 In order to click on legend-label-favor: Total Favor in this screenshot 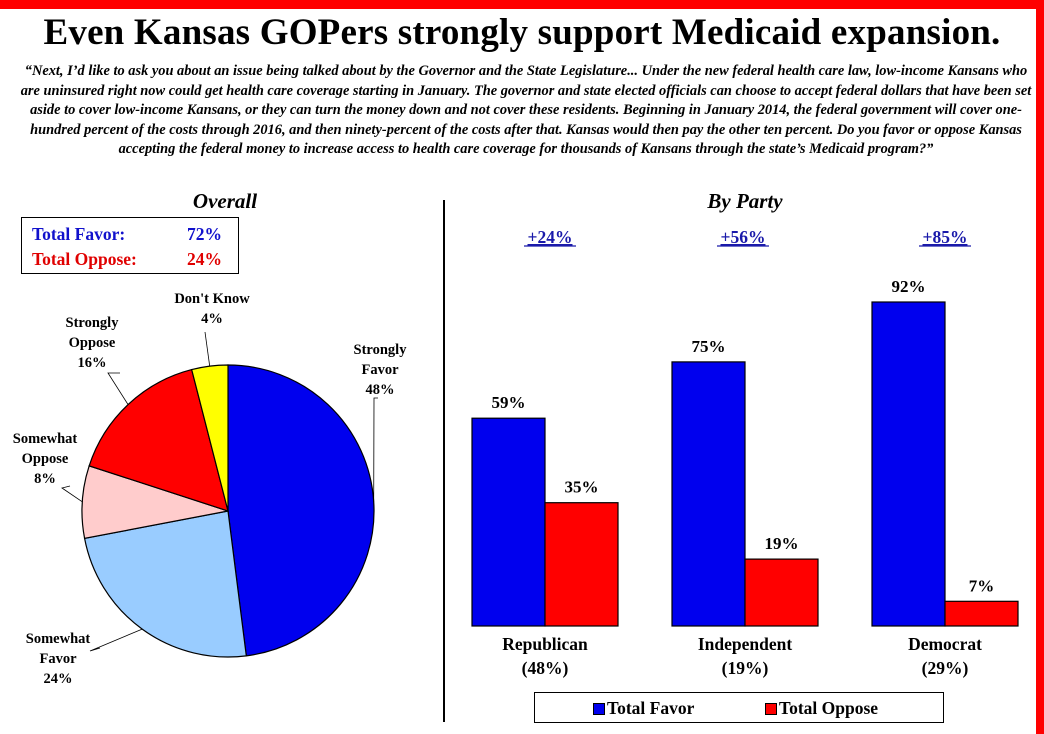, I will do `click(651, 708)`.